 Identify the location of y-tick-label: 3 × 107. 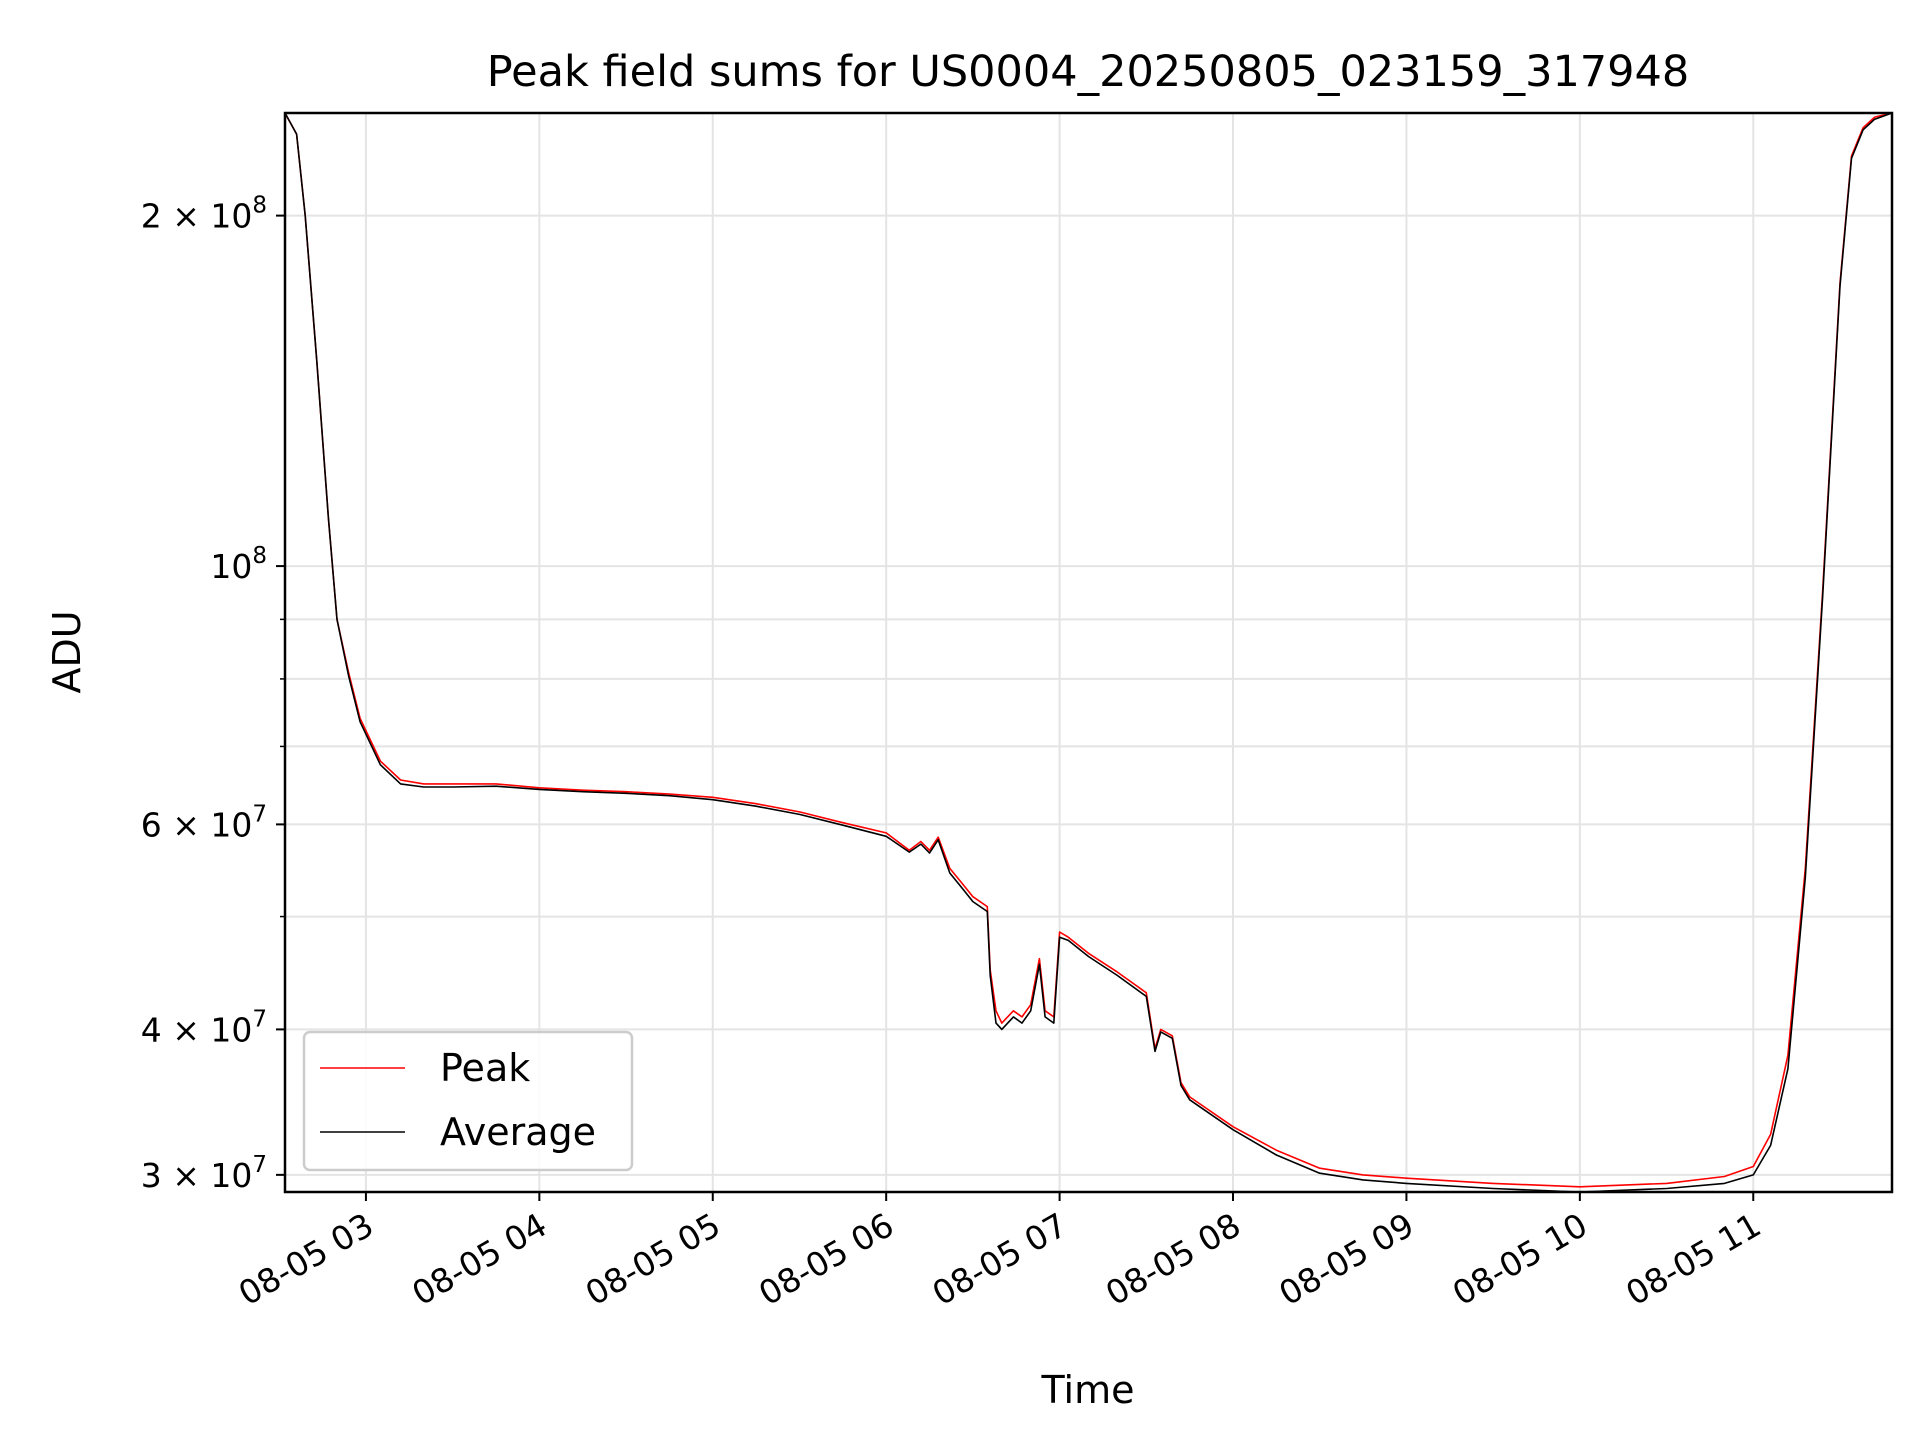
(204, 1173).